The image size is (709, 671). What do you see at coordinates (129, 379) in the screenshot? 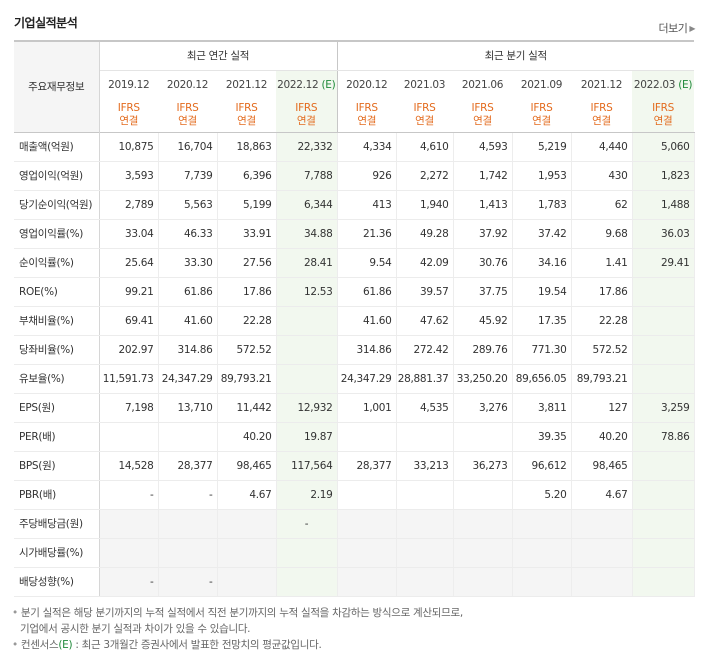
I see `table-cell: 11,591.73` at bounding box center [129, 379].